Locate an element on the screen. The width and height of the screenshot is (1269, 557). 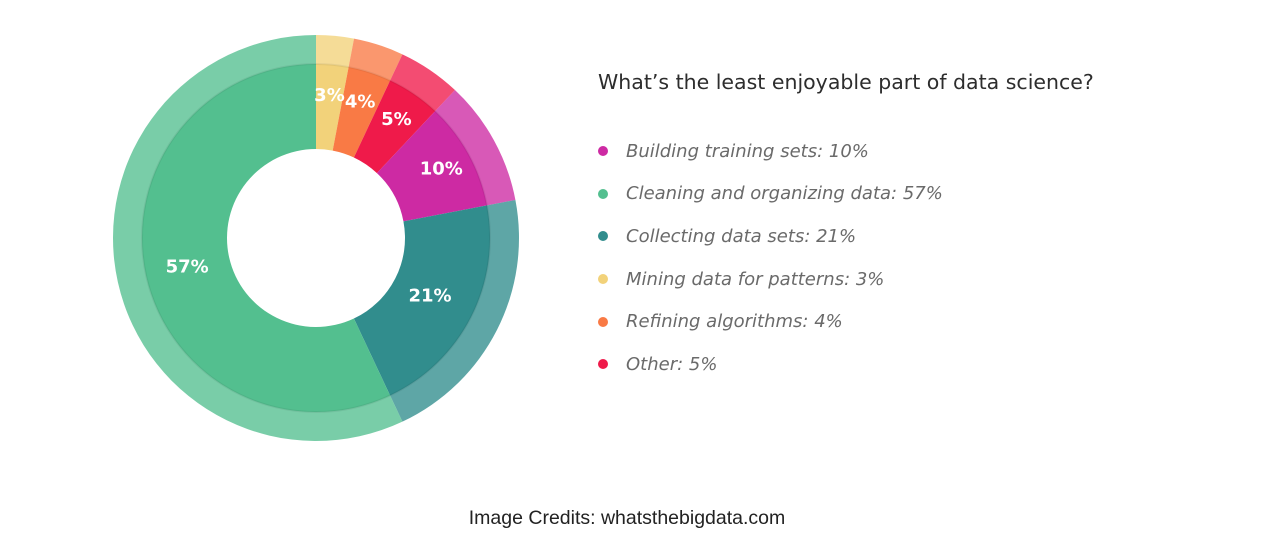
legend-label: Building training sets: 10% is located at coordinates (747, 151).